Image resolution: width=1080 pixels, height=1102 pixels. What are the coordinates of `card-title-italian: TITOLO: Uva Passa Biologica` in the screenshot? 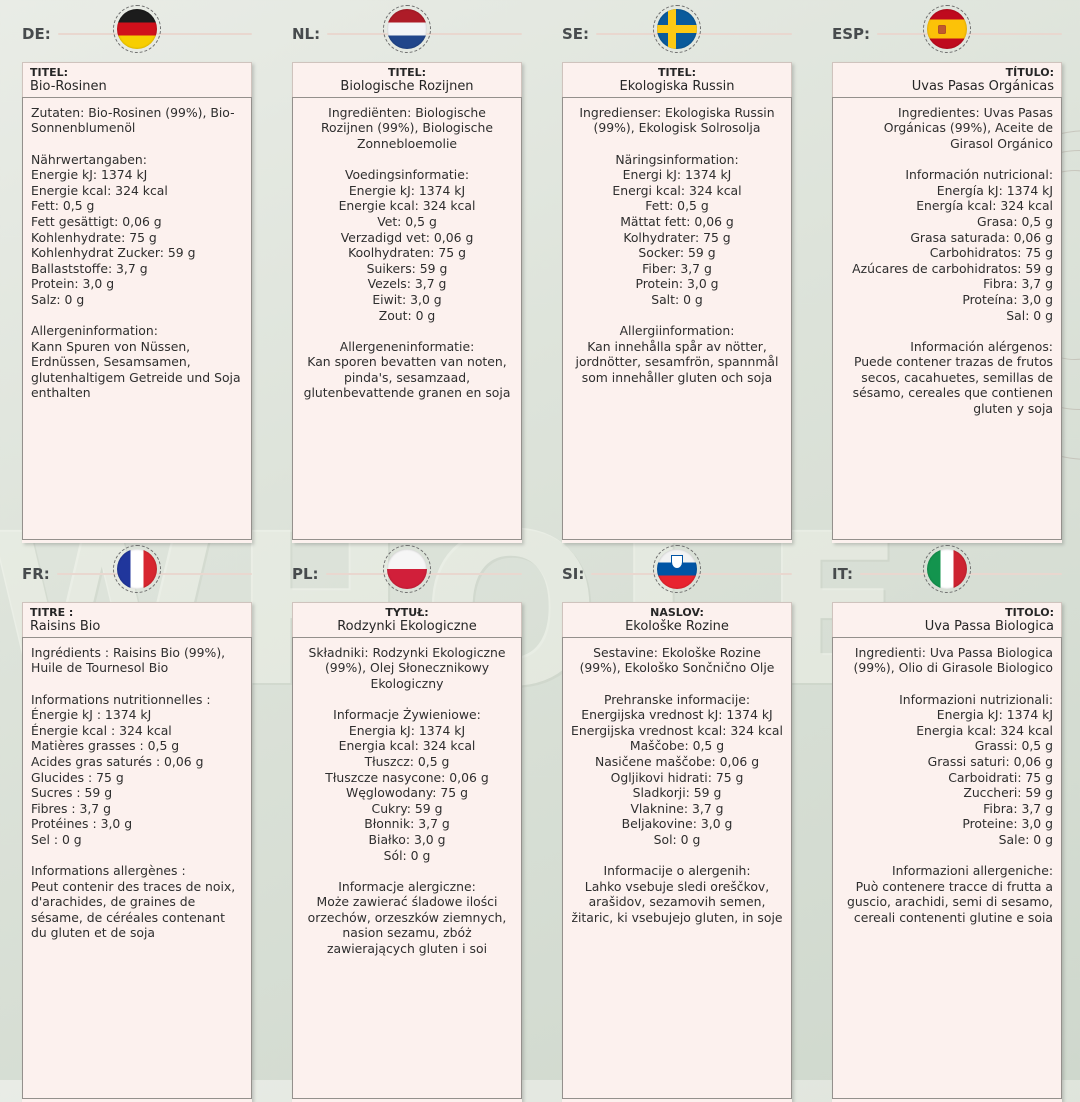 It's located at (947, 619).